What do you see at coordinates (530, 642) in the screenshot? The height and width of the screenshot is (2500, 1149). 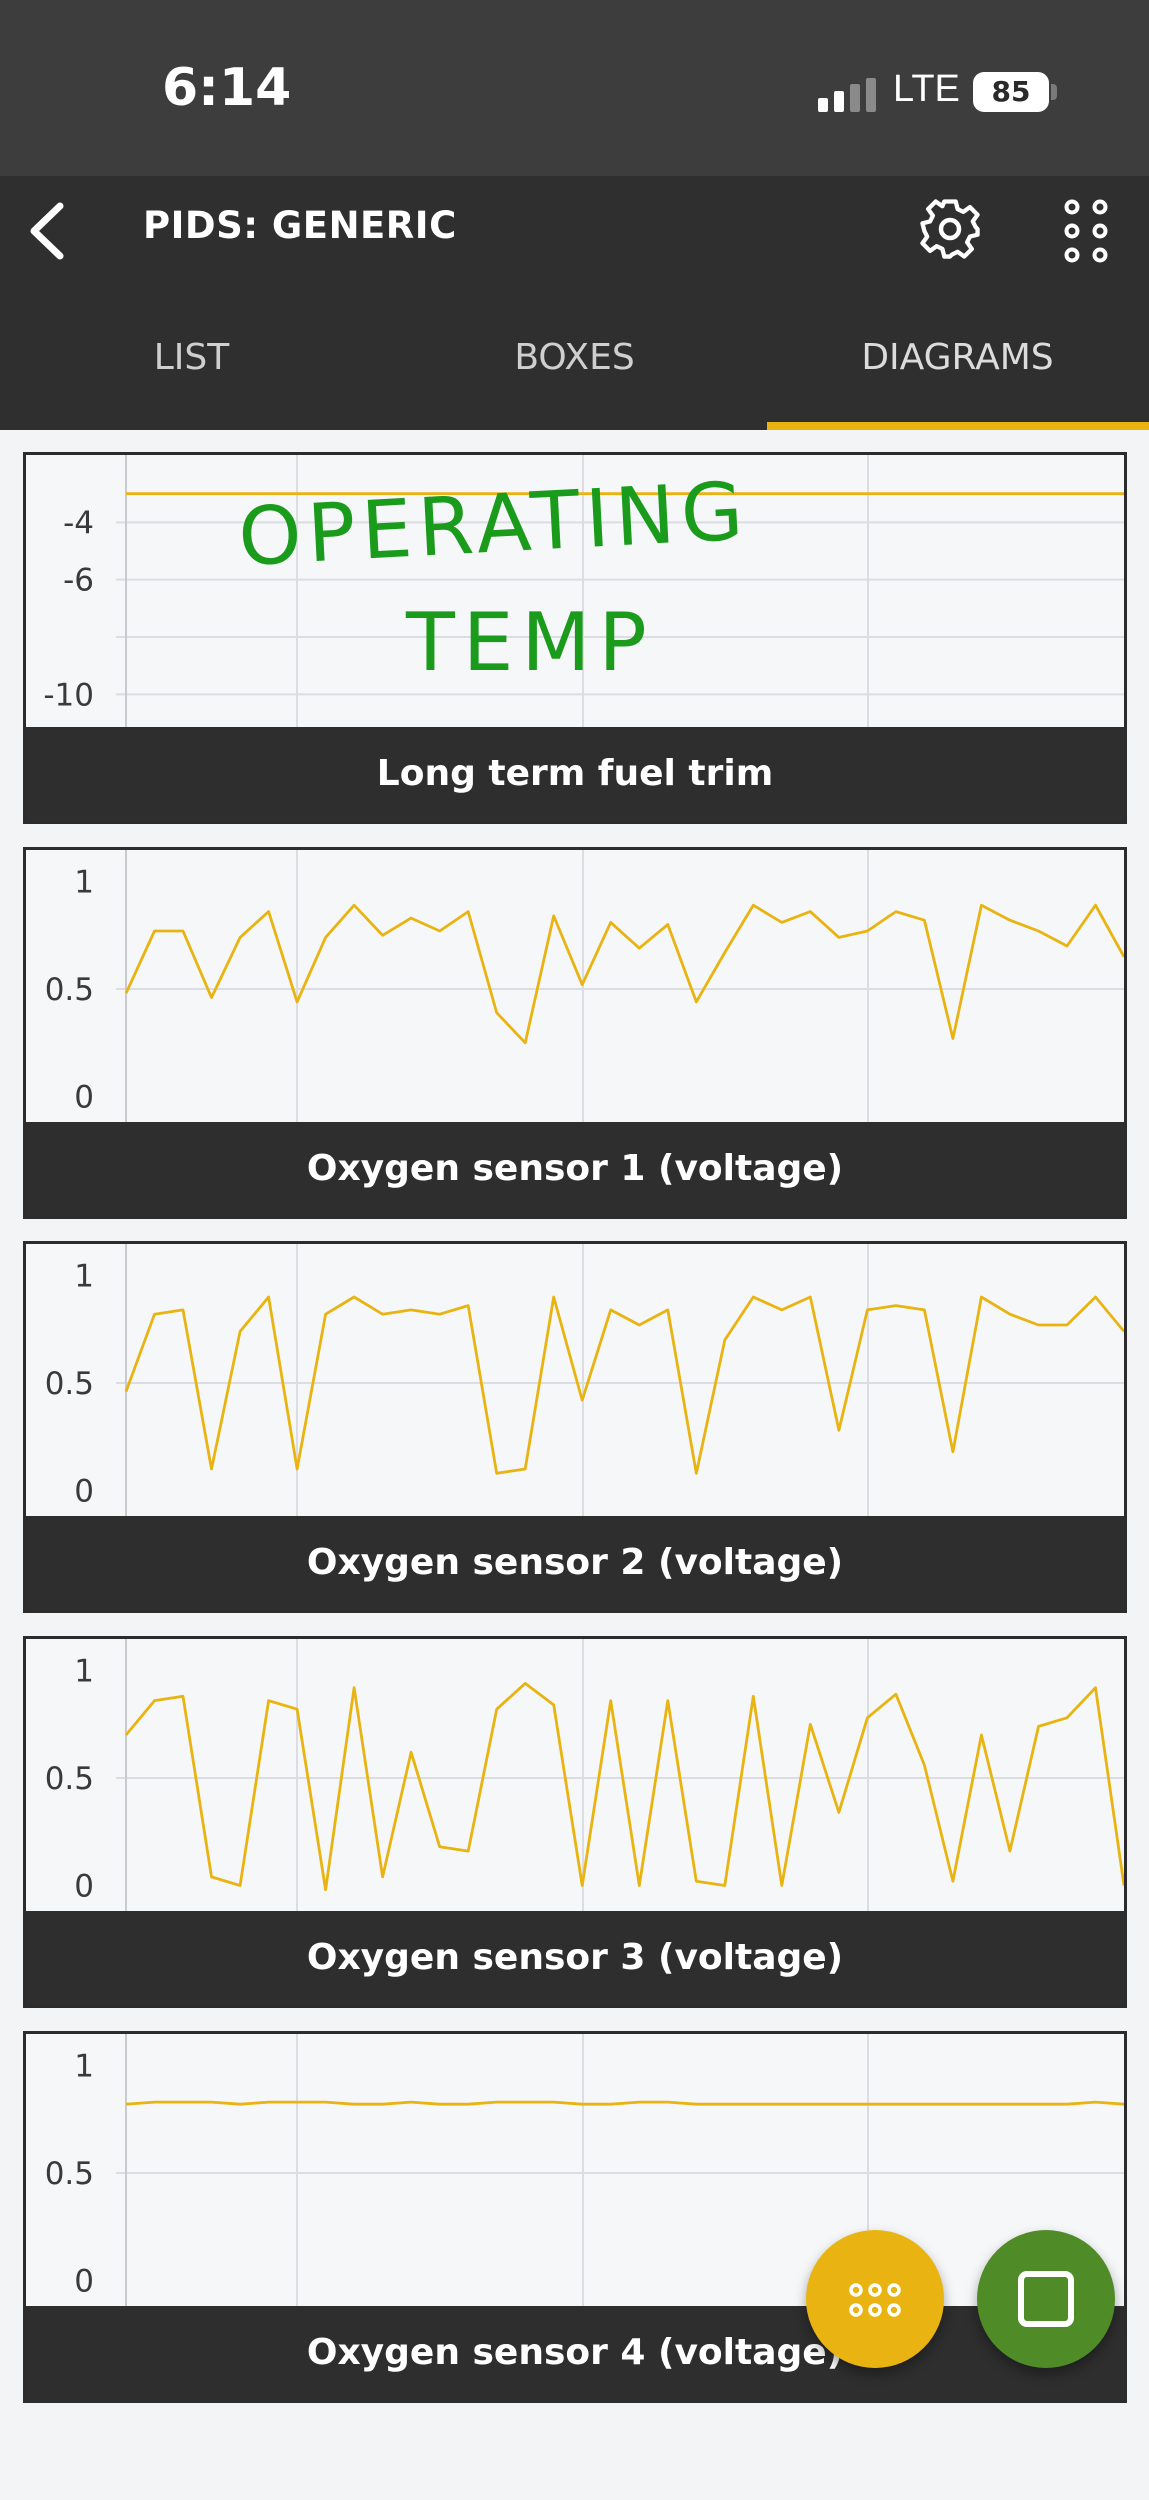 I see `annotation-line-2: TEMP` at bounding box center [530, 642].